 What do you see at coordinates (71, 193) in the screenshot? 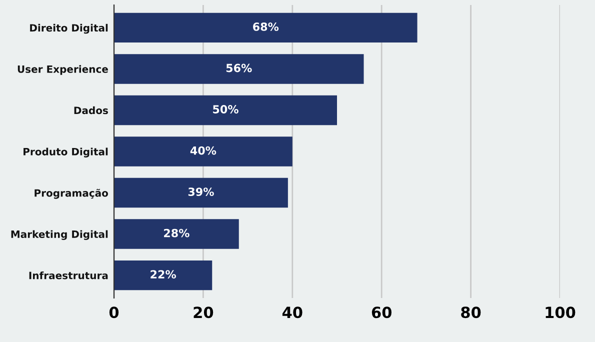
I see `y-tick-label: Programação` at bounding box center [71, 193].